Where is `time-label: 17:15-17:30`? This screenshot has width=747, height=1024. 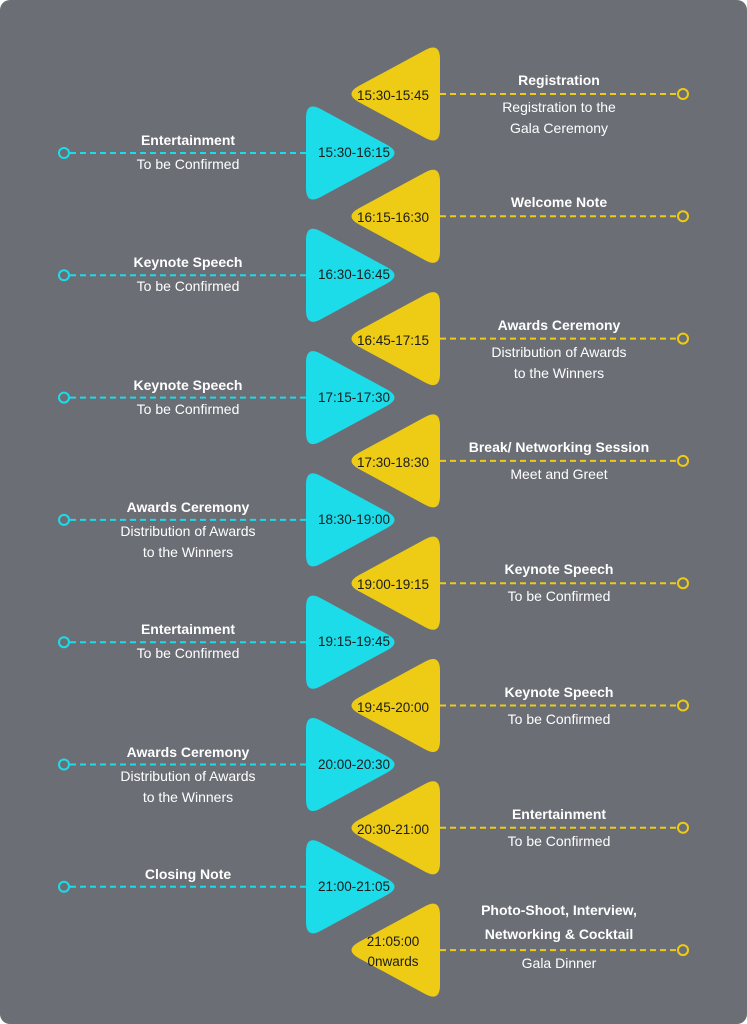
time-label: 17:15-17:30 is located at coordinates (354, 397).